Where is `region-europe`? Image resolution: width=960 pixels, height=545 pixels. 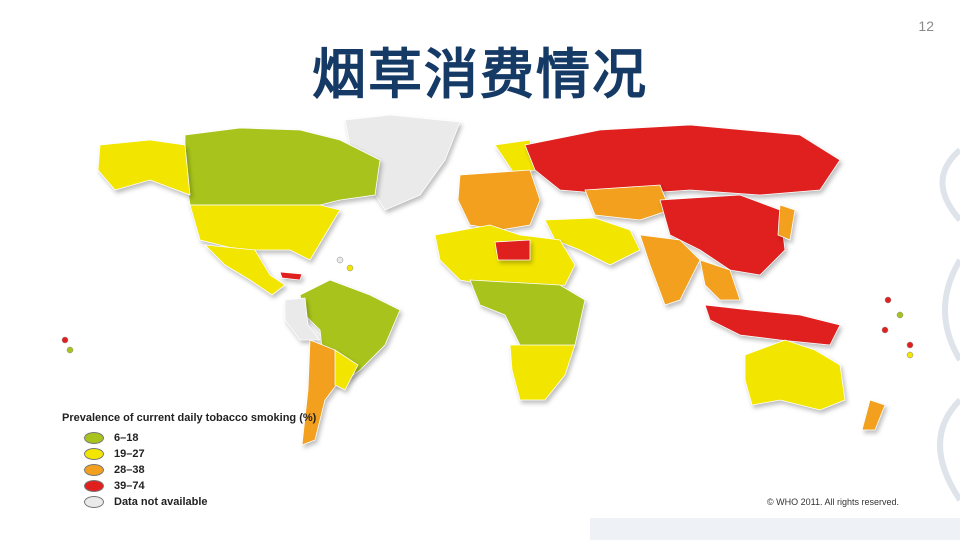 region-europe is located at coordinates (499, 200).